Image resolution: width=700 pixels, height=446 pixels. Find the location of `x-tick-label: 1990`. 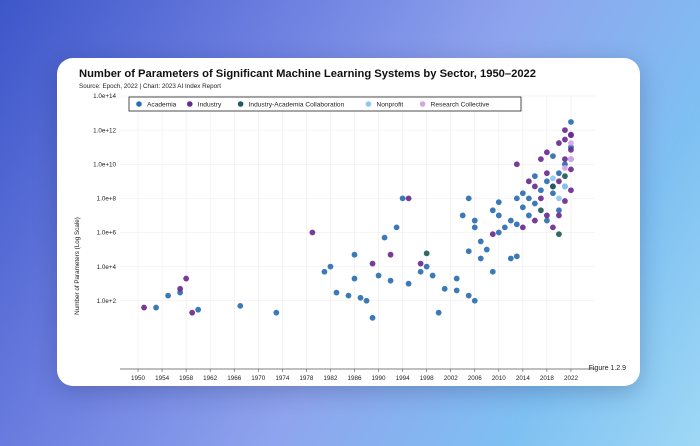

x-tick-label: 1990 is located at coordinates (379, 378).